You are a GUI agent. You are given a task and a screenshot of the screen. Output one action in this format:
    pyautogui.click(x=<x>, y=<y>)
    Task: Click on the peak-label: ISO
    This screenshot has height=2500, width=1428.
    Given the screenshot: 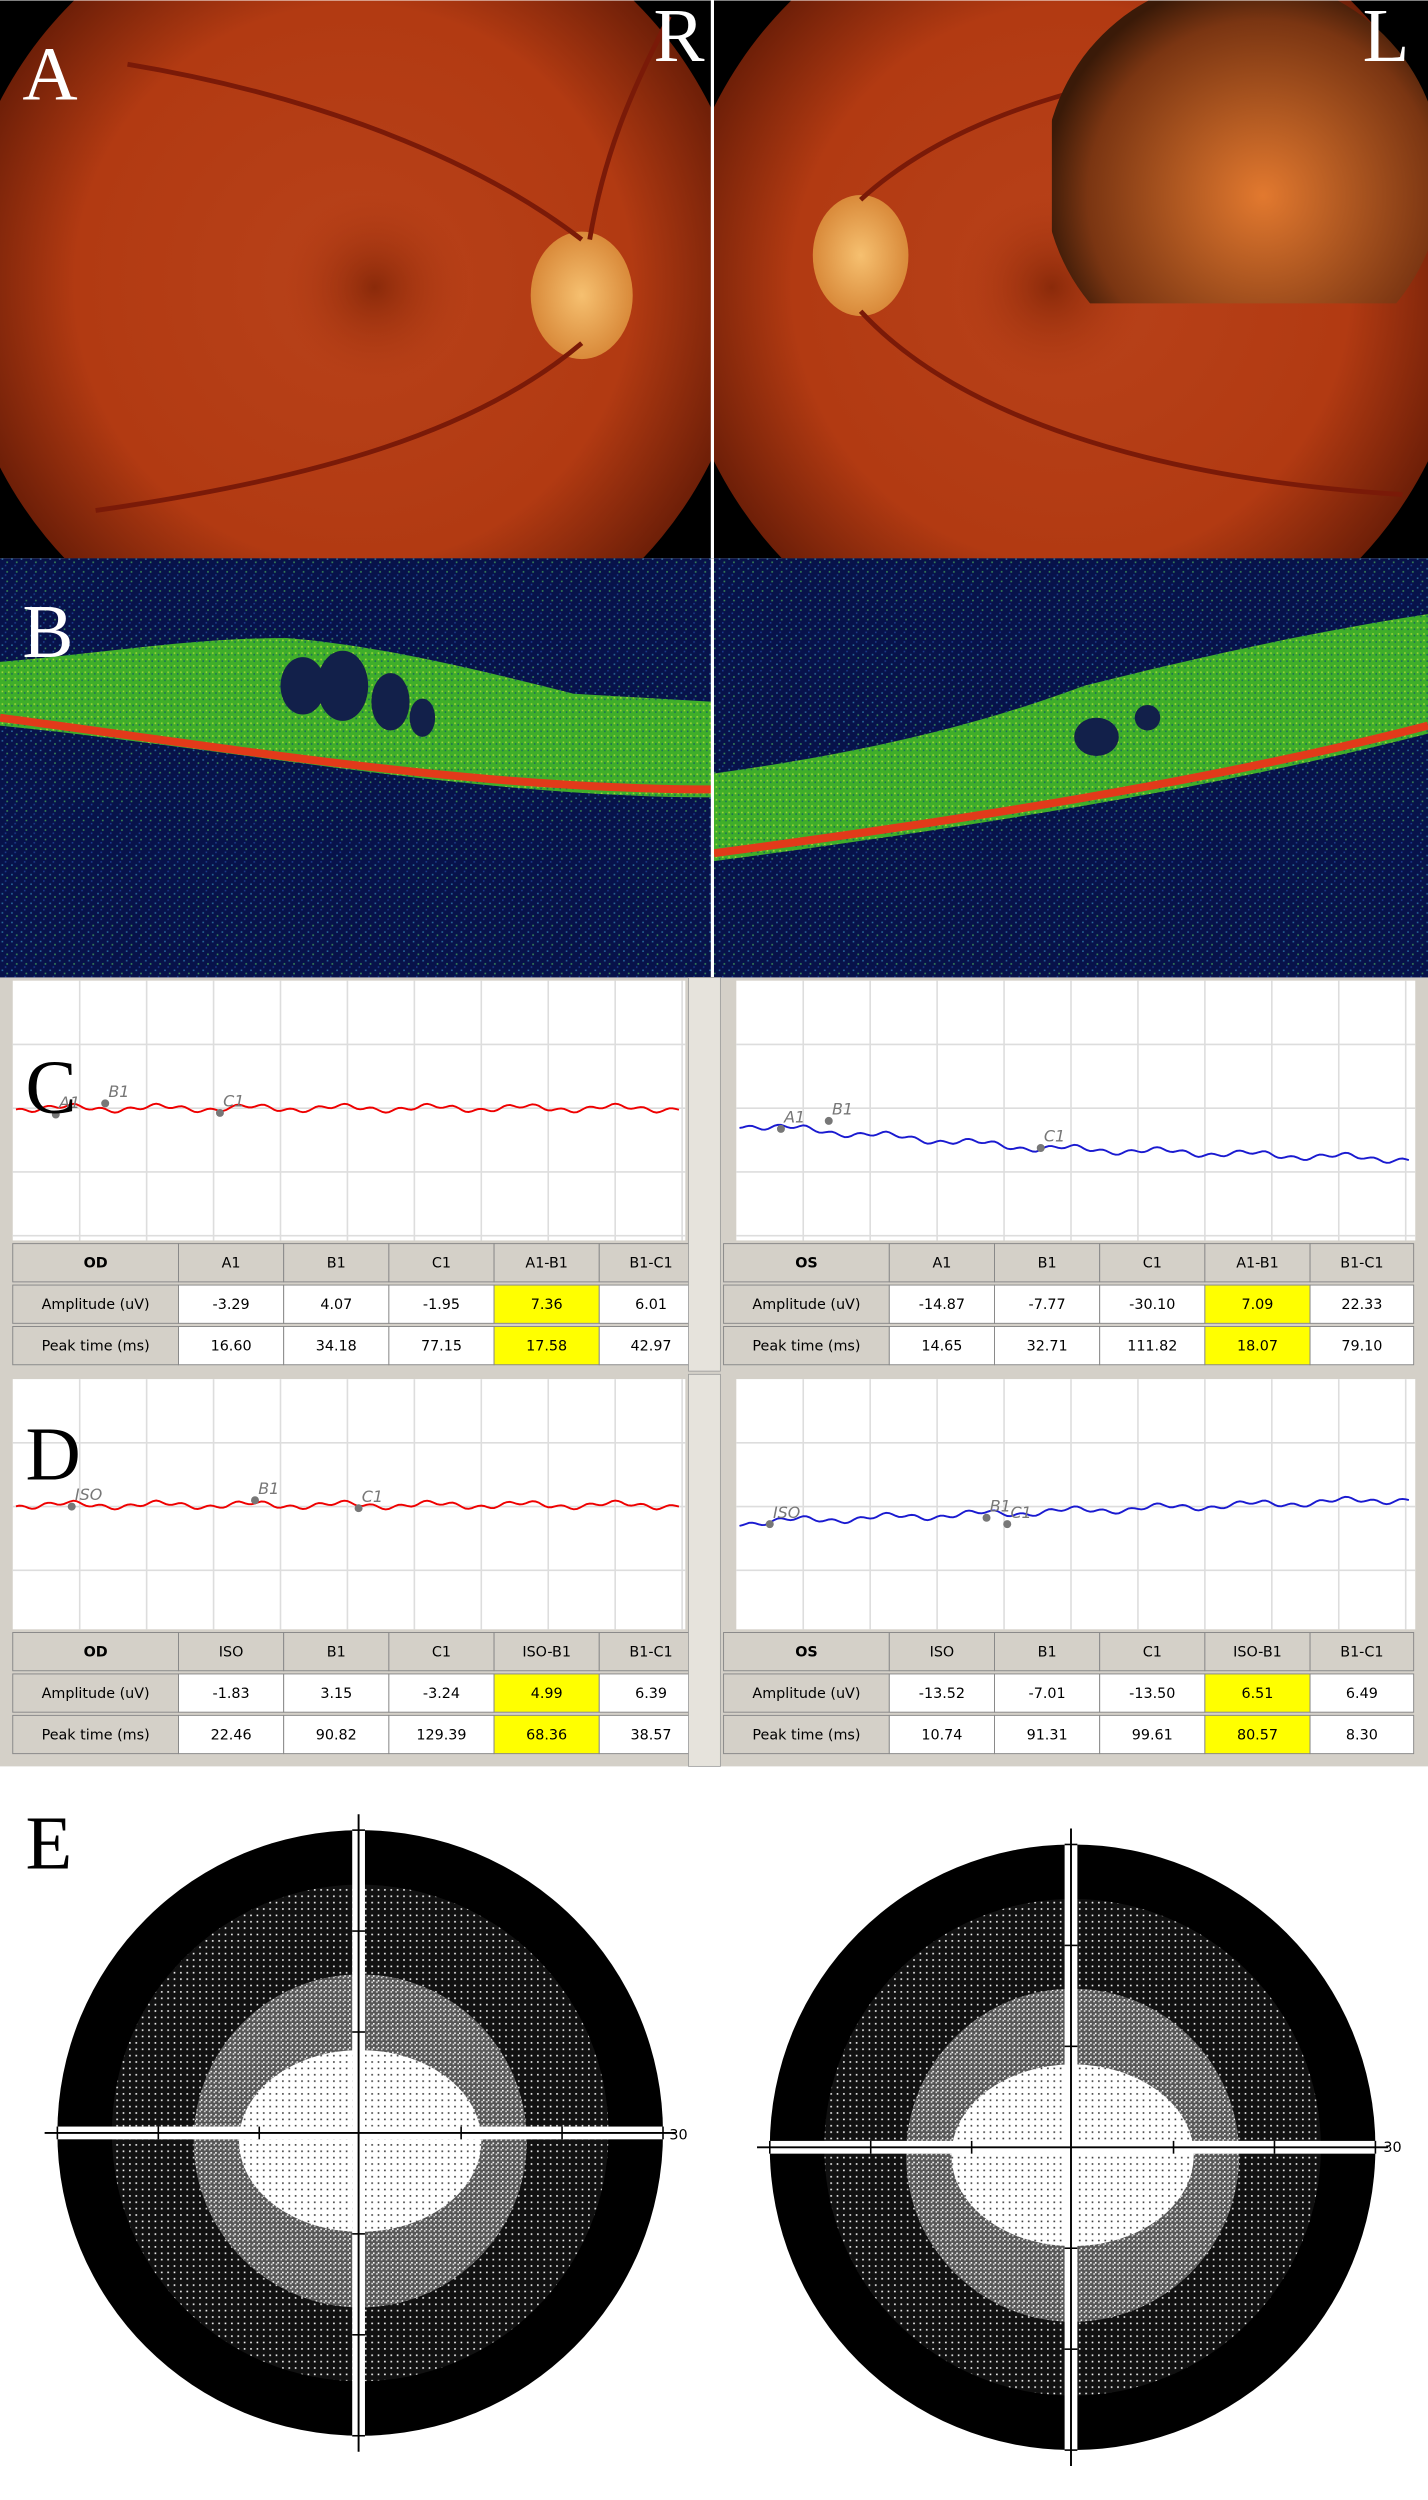 What is the action you would take?
    pyautogui.click(x=88, y=1494)
    